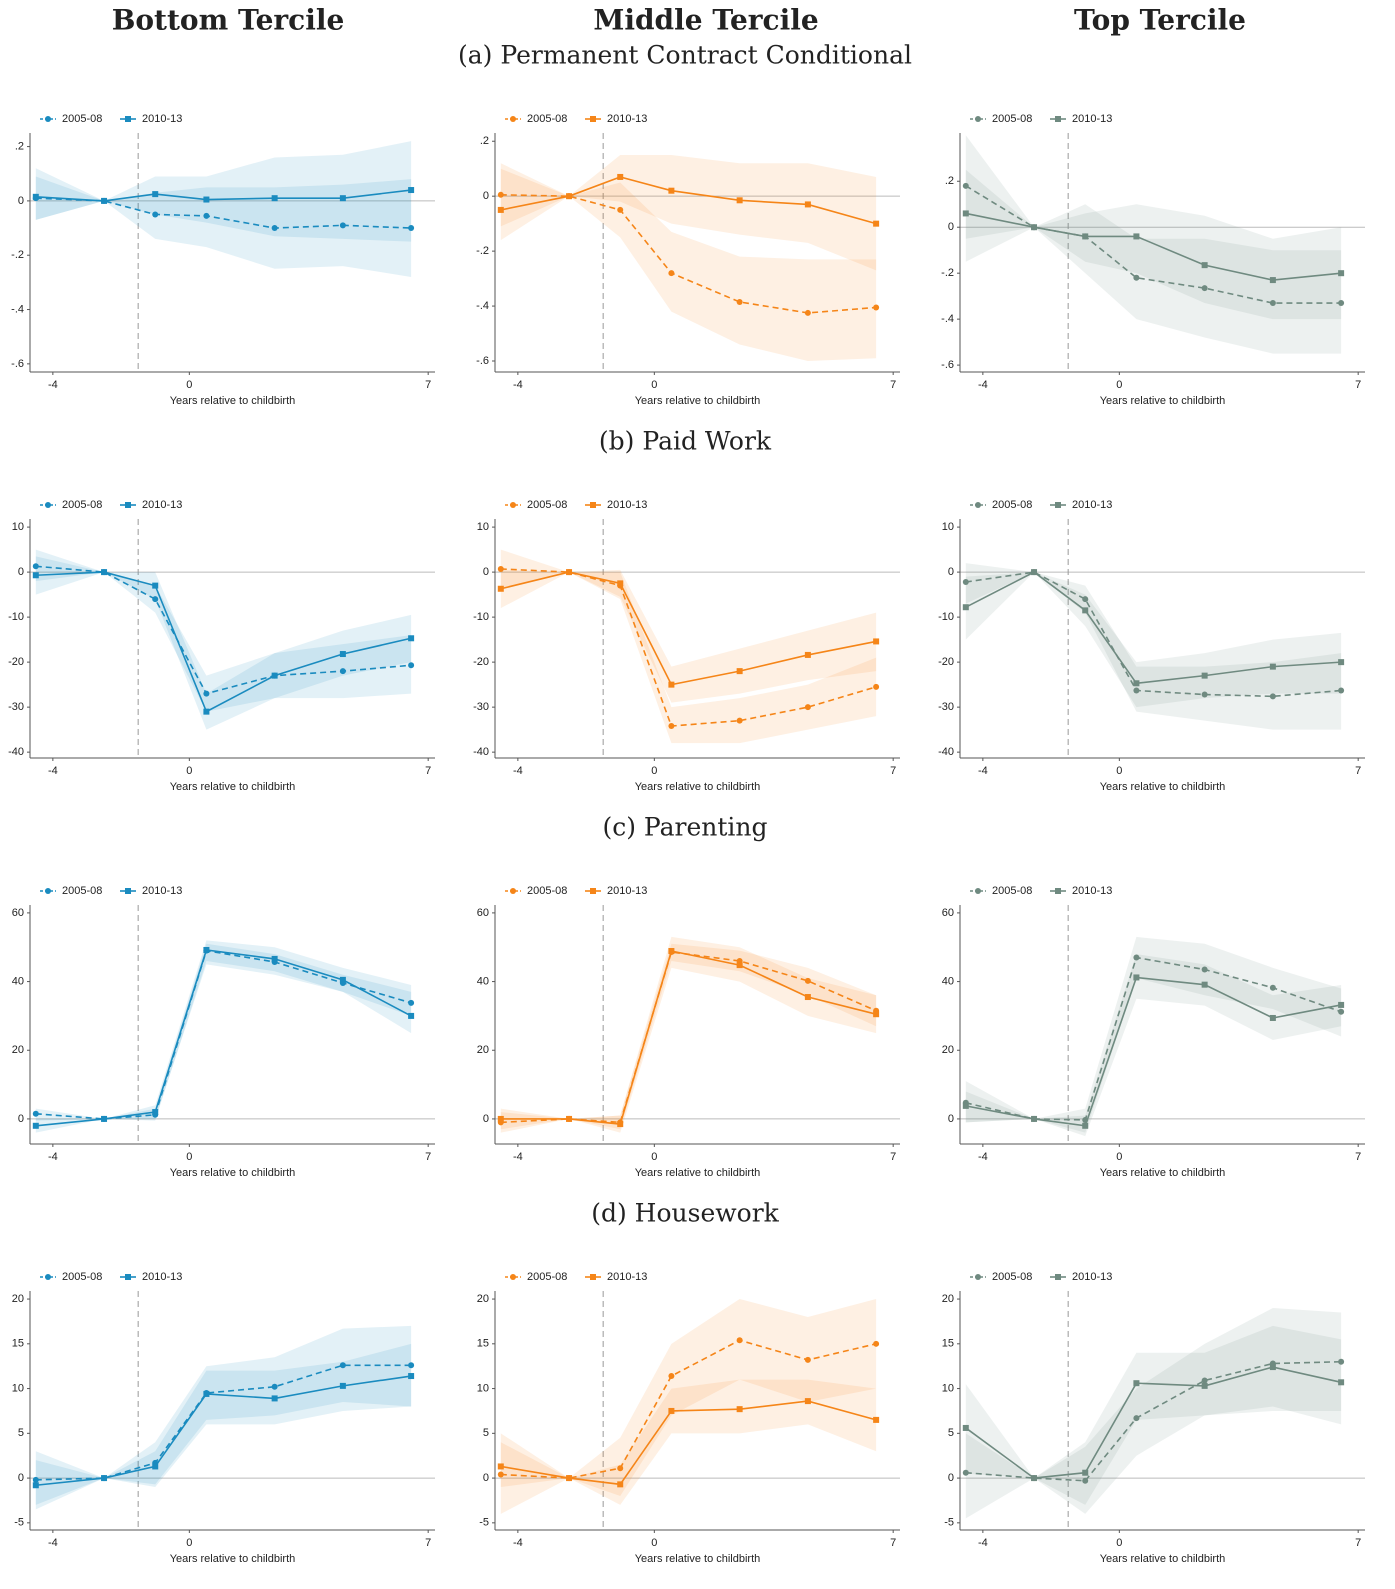  What do you see at coordinates (705, 20) in the screenshot?
I see `column-title: Middle Tercile` at bounding box center [705, 20].